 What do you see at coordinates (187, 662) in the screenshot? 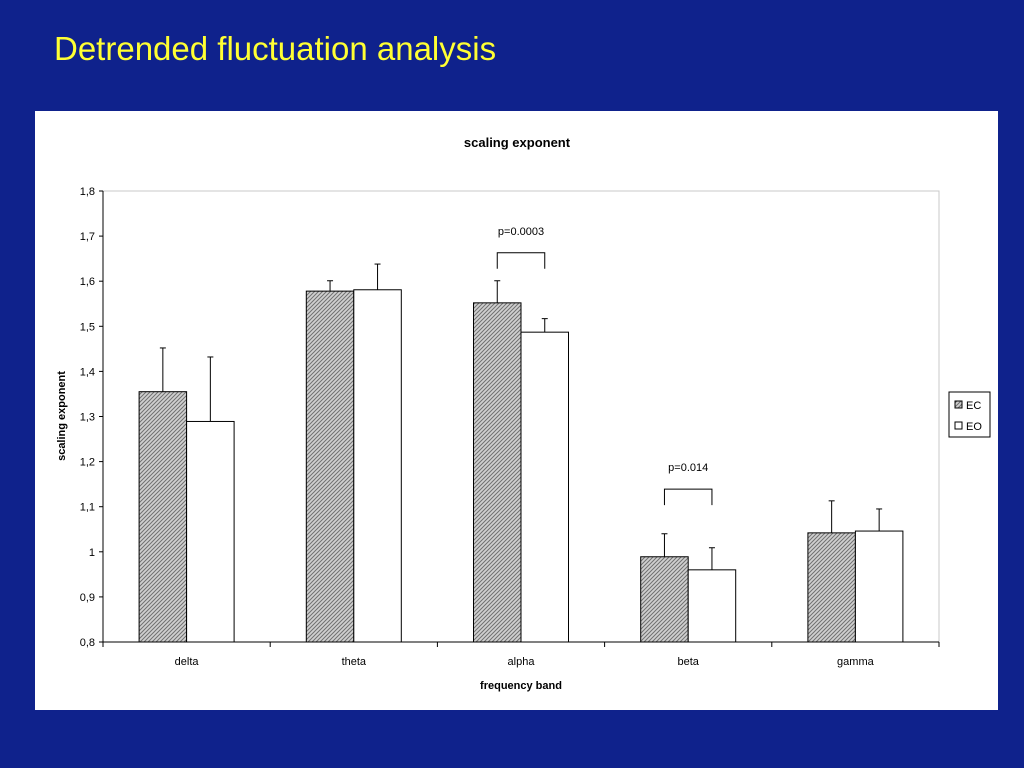
I see `x-tick-label: delta` at bounding box center [187, 662].